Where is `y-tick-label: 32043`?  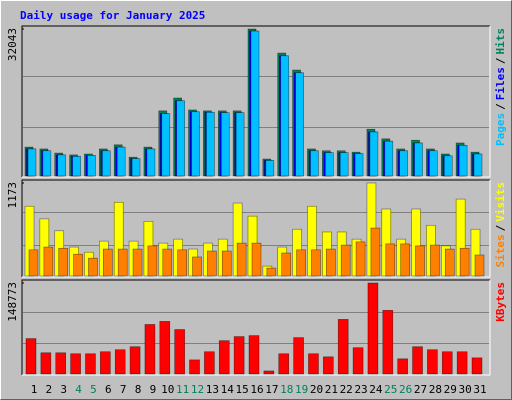
y-tick-label: 32043 is located at coordinates (12, 44).